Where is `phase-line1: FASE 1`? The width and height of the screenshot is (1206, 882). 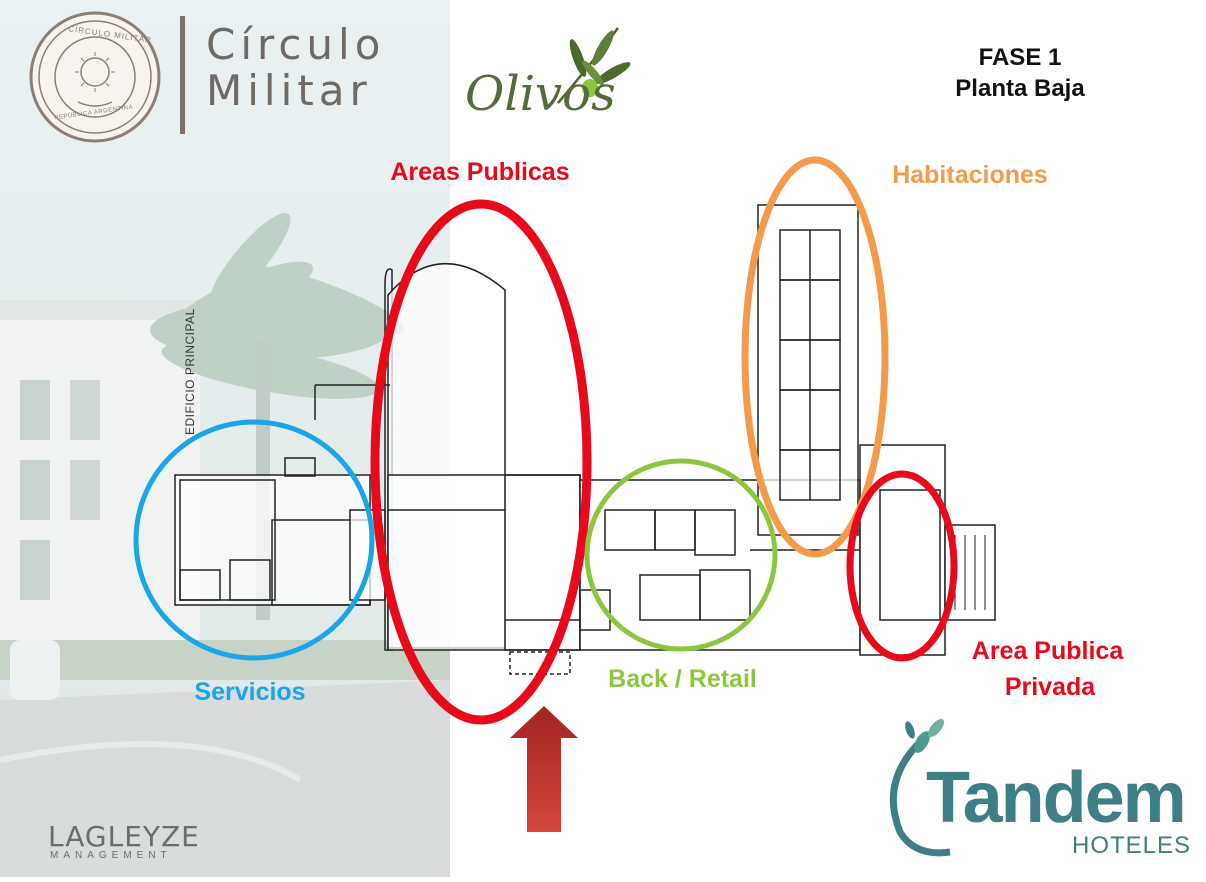 phase-line1: FASE 1 is located at coordinates (1020, 57).